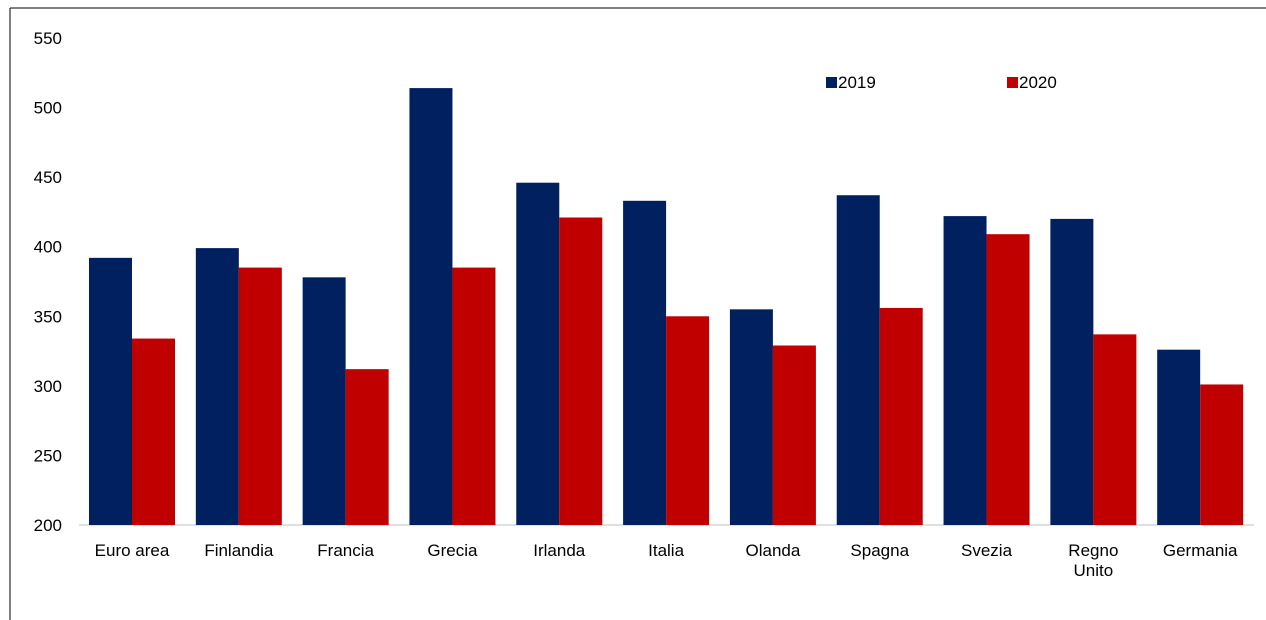  What do you see at coordinates (1038, 82) in the screenshot?
I see `legend-label-2020: 2020` at bounding box center [1038, 82].